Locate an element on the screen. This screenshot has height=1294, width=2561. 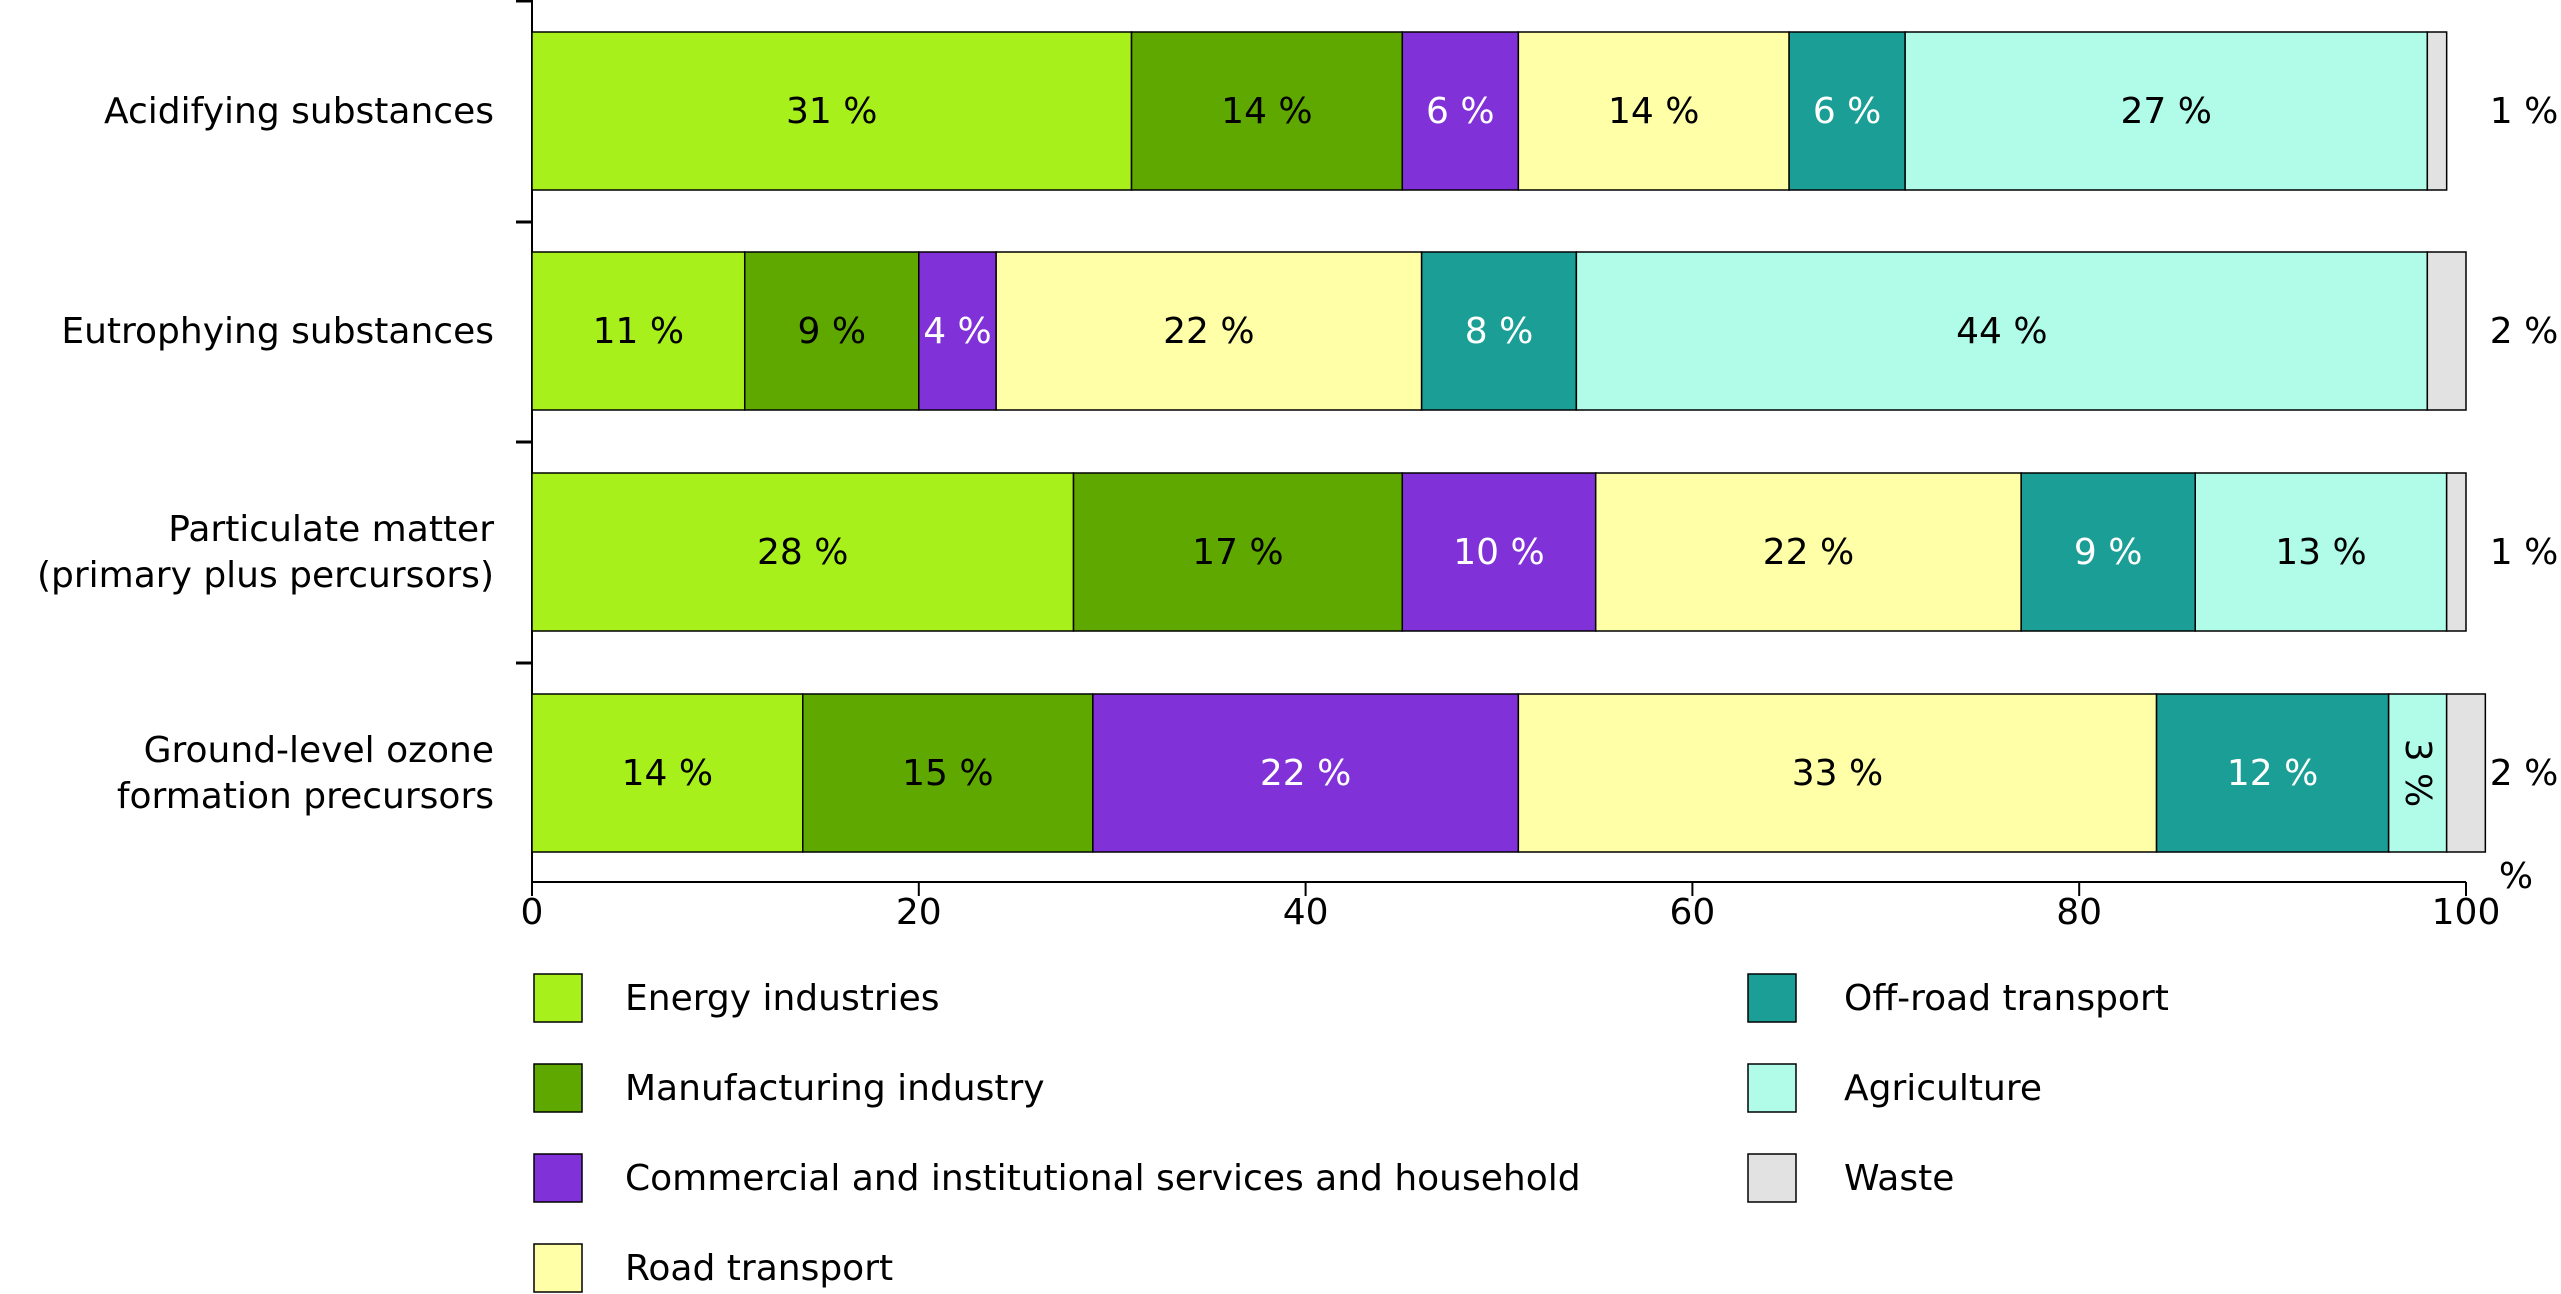
bar-value-label: 12 % is located at coordinates (2272, 773).